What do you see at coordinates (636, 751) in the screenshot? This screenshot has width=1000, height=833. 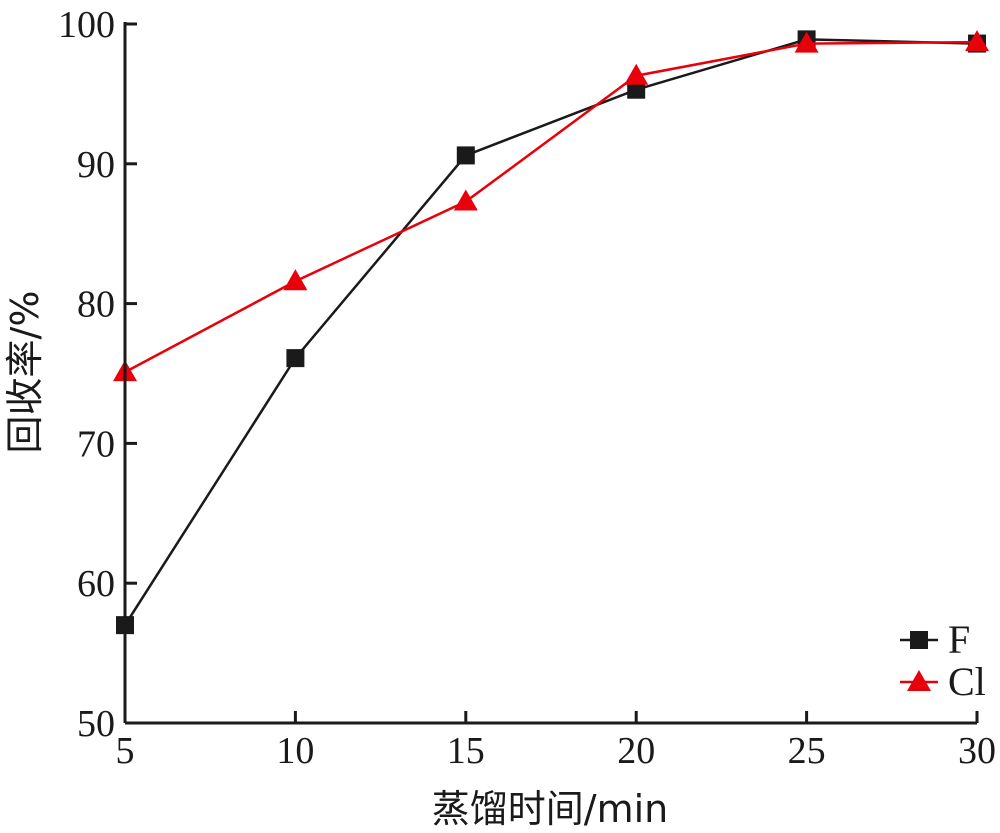 I see `x-tick-label: 20` at bounding box center [636, 751].